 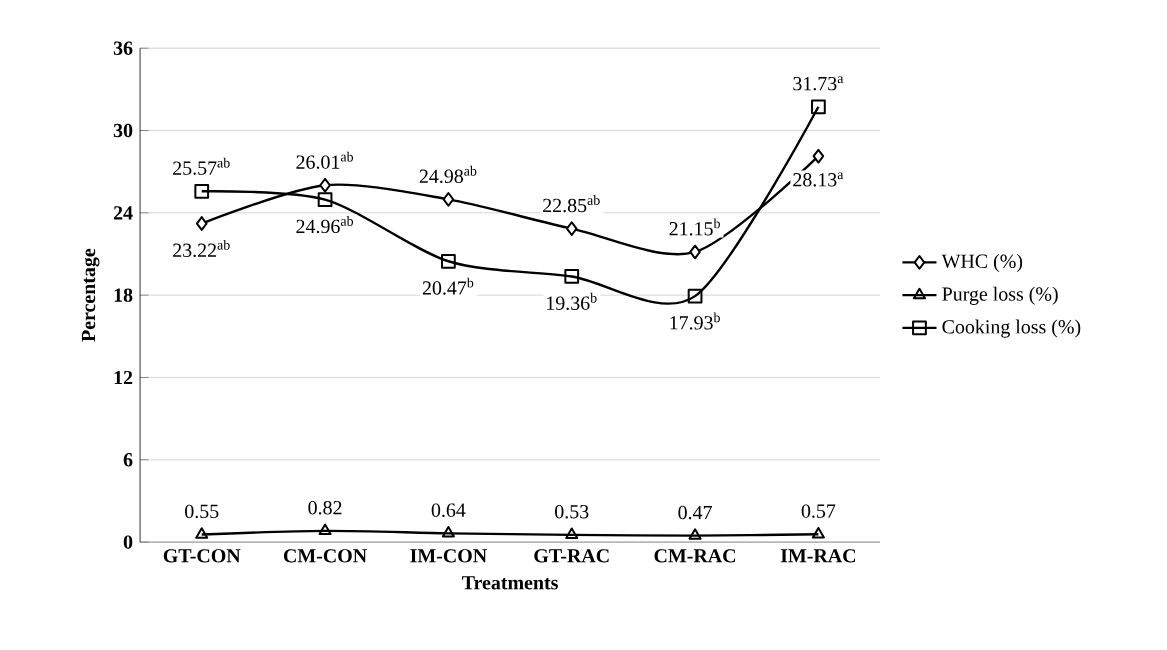 What do you see at coordinates (201, 248) in the screenshot?
I see `data-label: 23.22$^{ab}$` at bounding box center [201, 248].